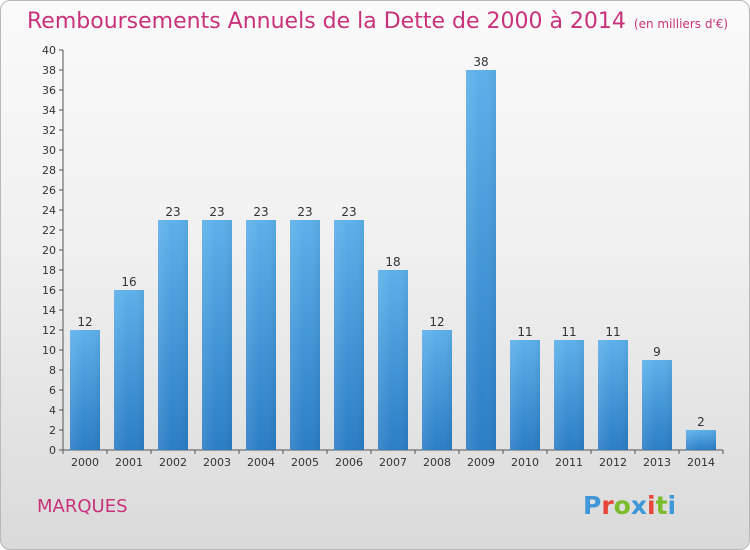  Describe the element at coordinates (525, 395) in the screenshot. I see `bar-shine-2010` at that location.